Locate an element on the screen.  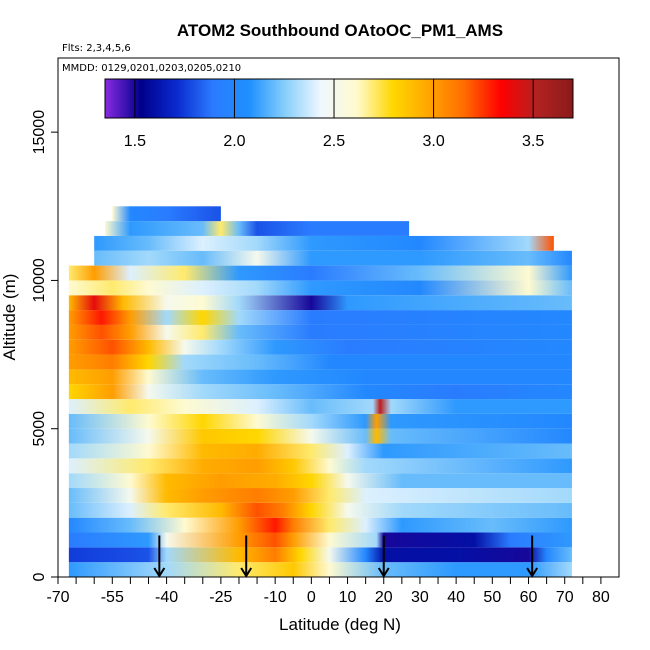
x-tick-label: -25 is located at coordinates (220, 597).